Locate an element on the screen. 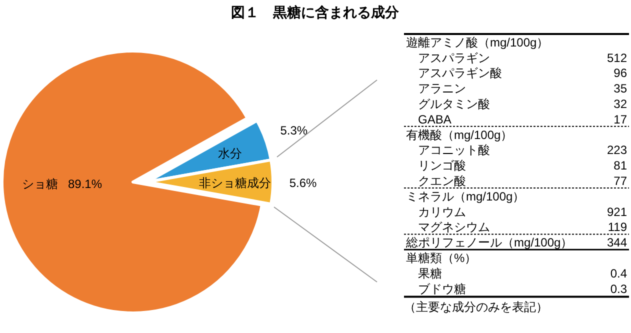  chart-title: 図１ 黒糖に含まれる成分 is located at coordinates (315, 12).